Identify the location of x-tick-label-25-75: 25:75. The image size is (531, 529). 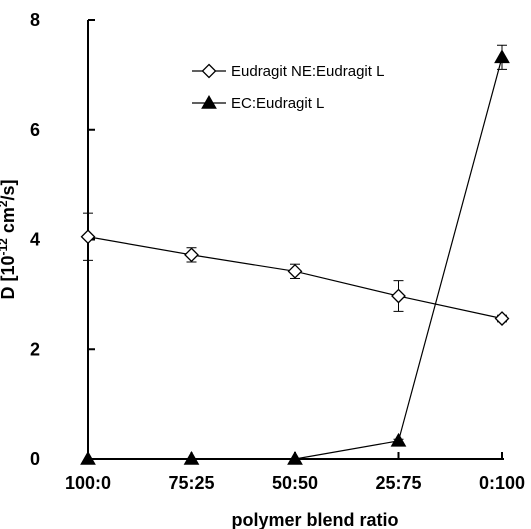
(398, 483).